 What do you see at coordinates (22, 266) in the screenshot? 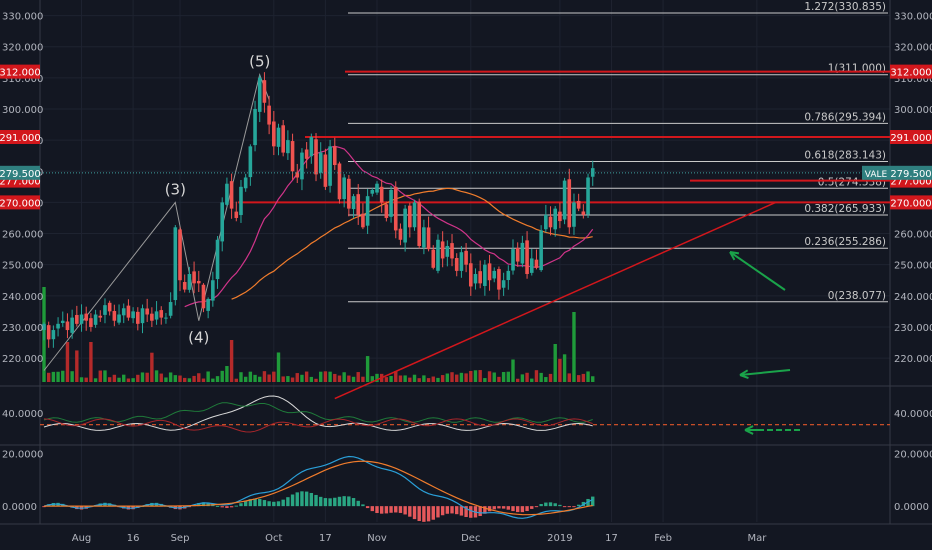
I see `price-axis-label-left: 250.000` at bounding box center [22, 266].